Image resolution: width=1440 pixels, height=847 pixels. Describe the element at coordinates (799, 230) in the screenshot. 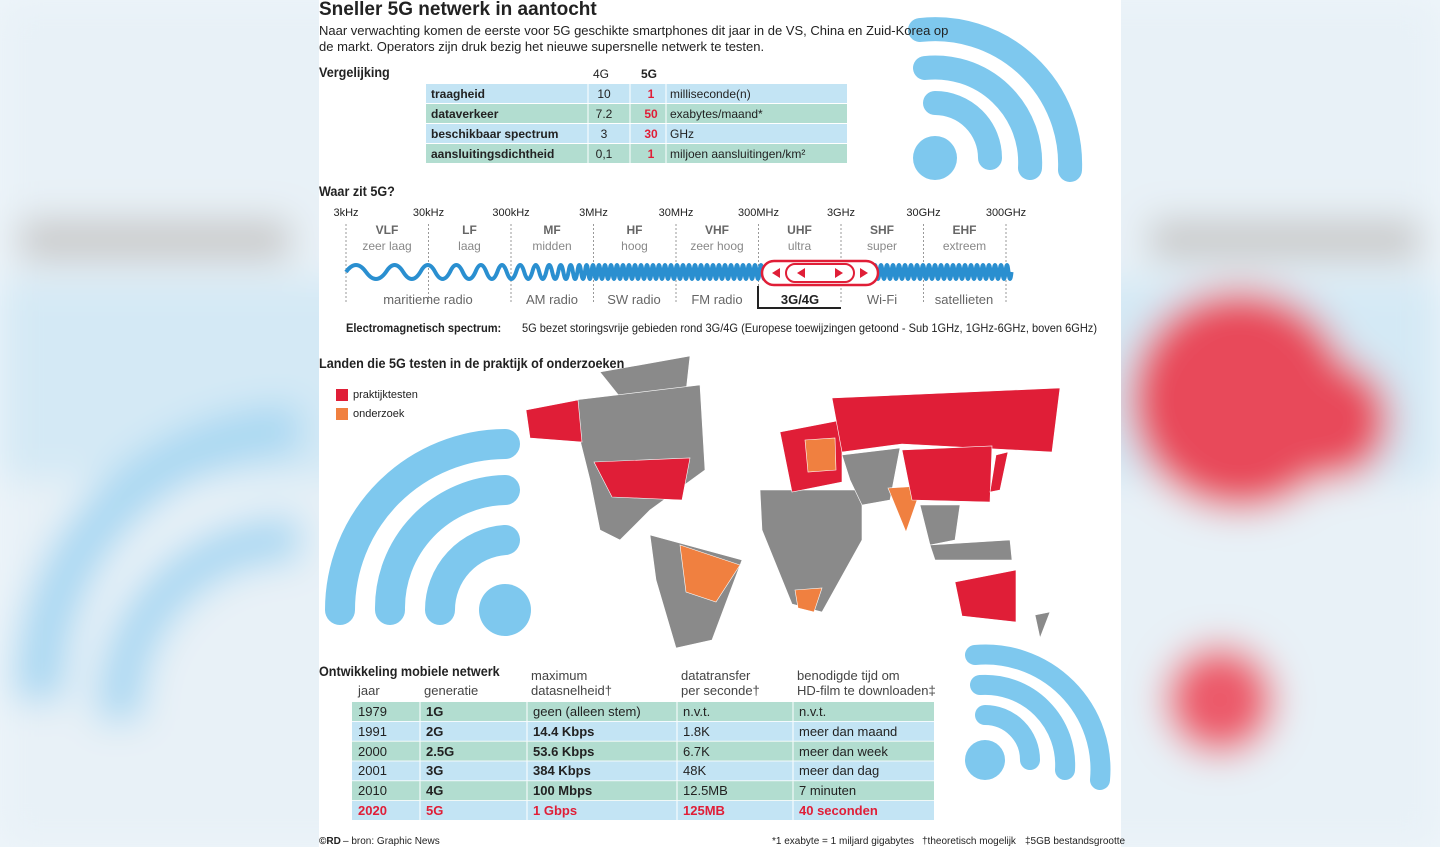

I see `band-code: UHF` at that location.